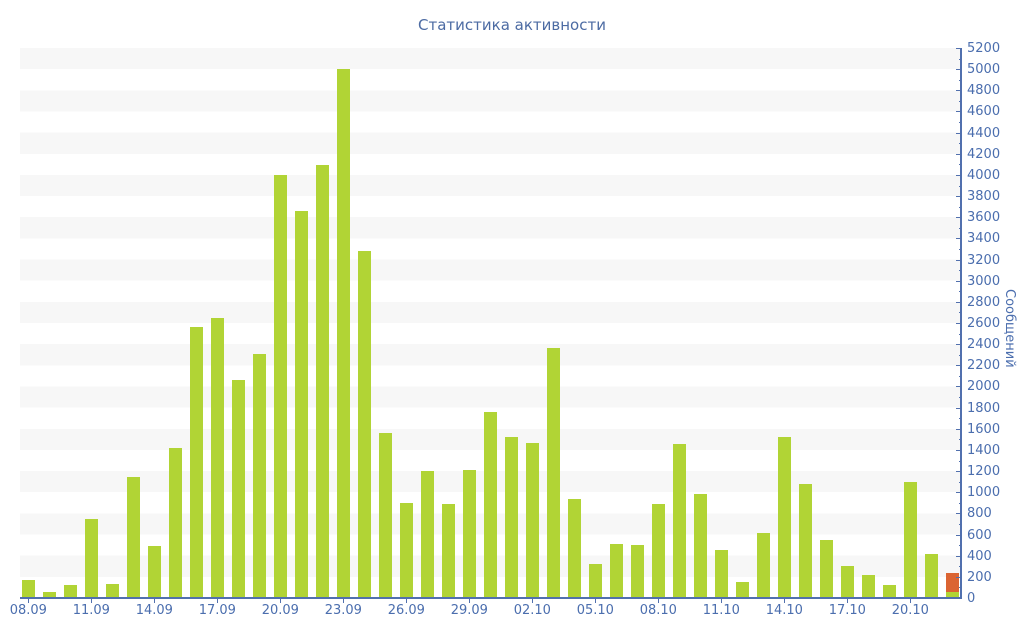  Describe the element at coordinates (889, 591) in the screenshot. I see `bar-19.10-messages-green` at that location.